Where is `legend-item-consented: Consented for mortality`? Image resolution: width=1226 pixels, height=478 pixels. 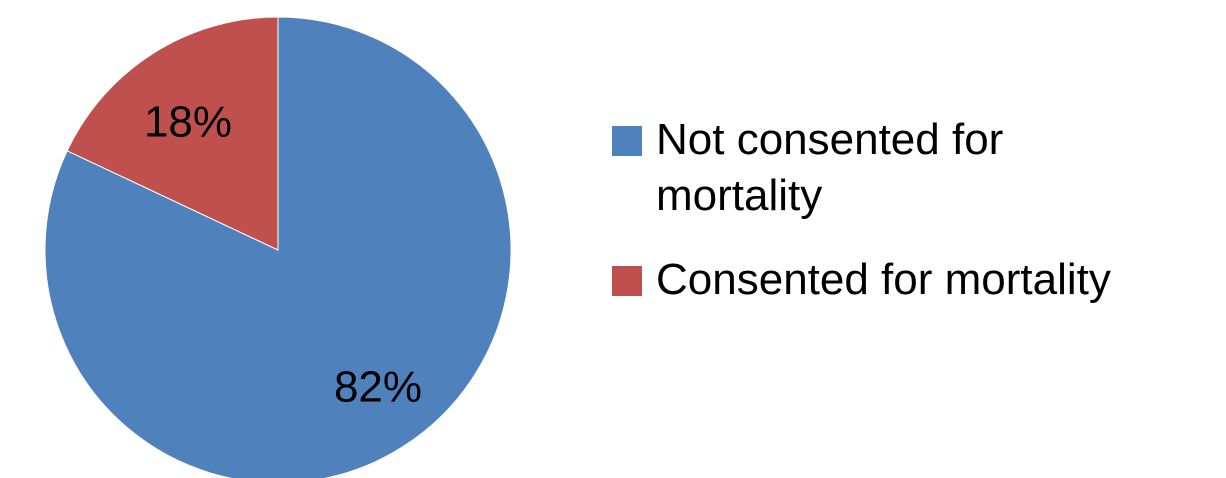 legend-item-consented: Consented for mortality is located at coordinates (912, 280).